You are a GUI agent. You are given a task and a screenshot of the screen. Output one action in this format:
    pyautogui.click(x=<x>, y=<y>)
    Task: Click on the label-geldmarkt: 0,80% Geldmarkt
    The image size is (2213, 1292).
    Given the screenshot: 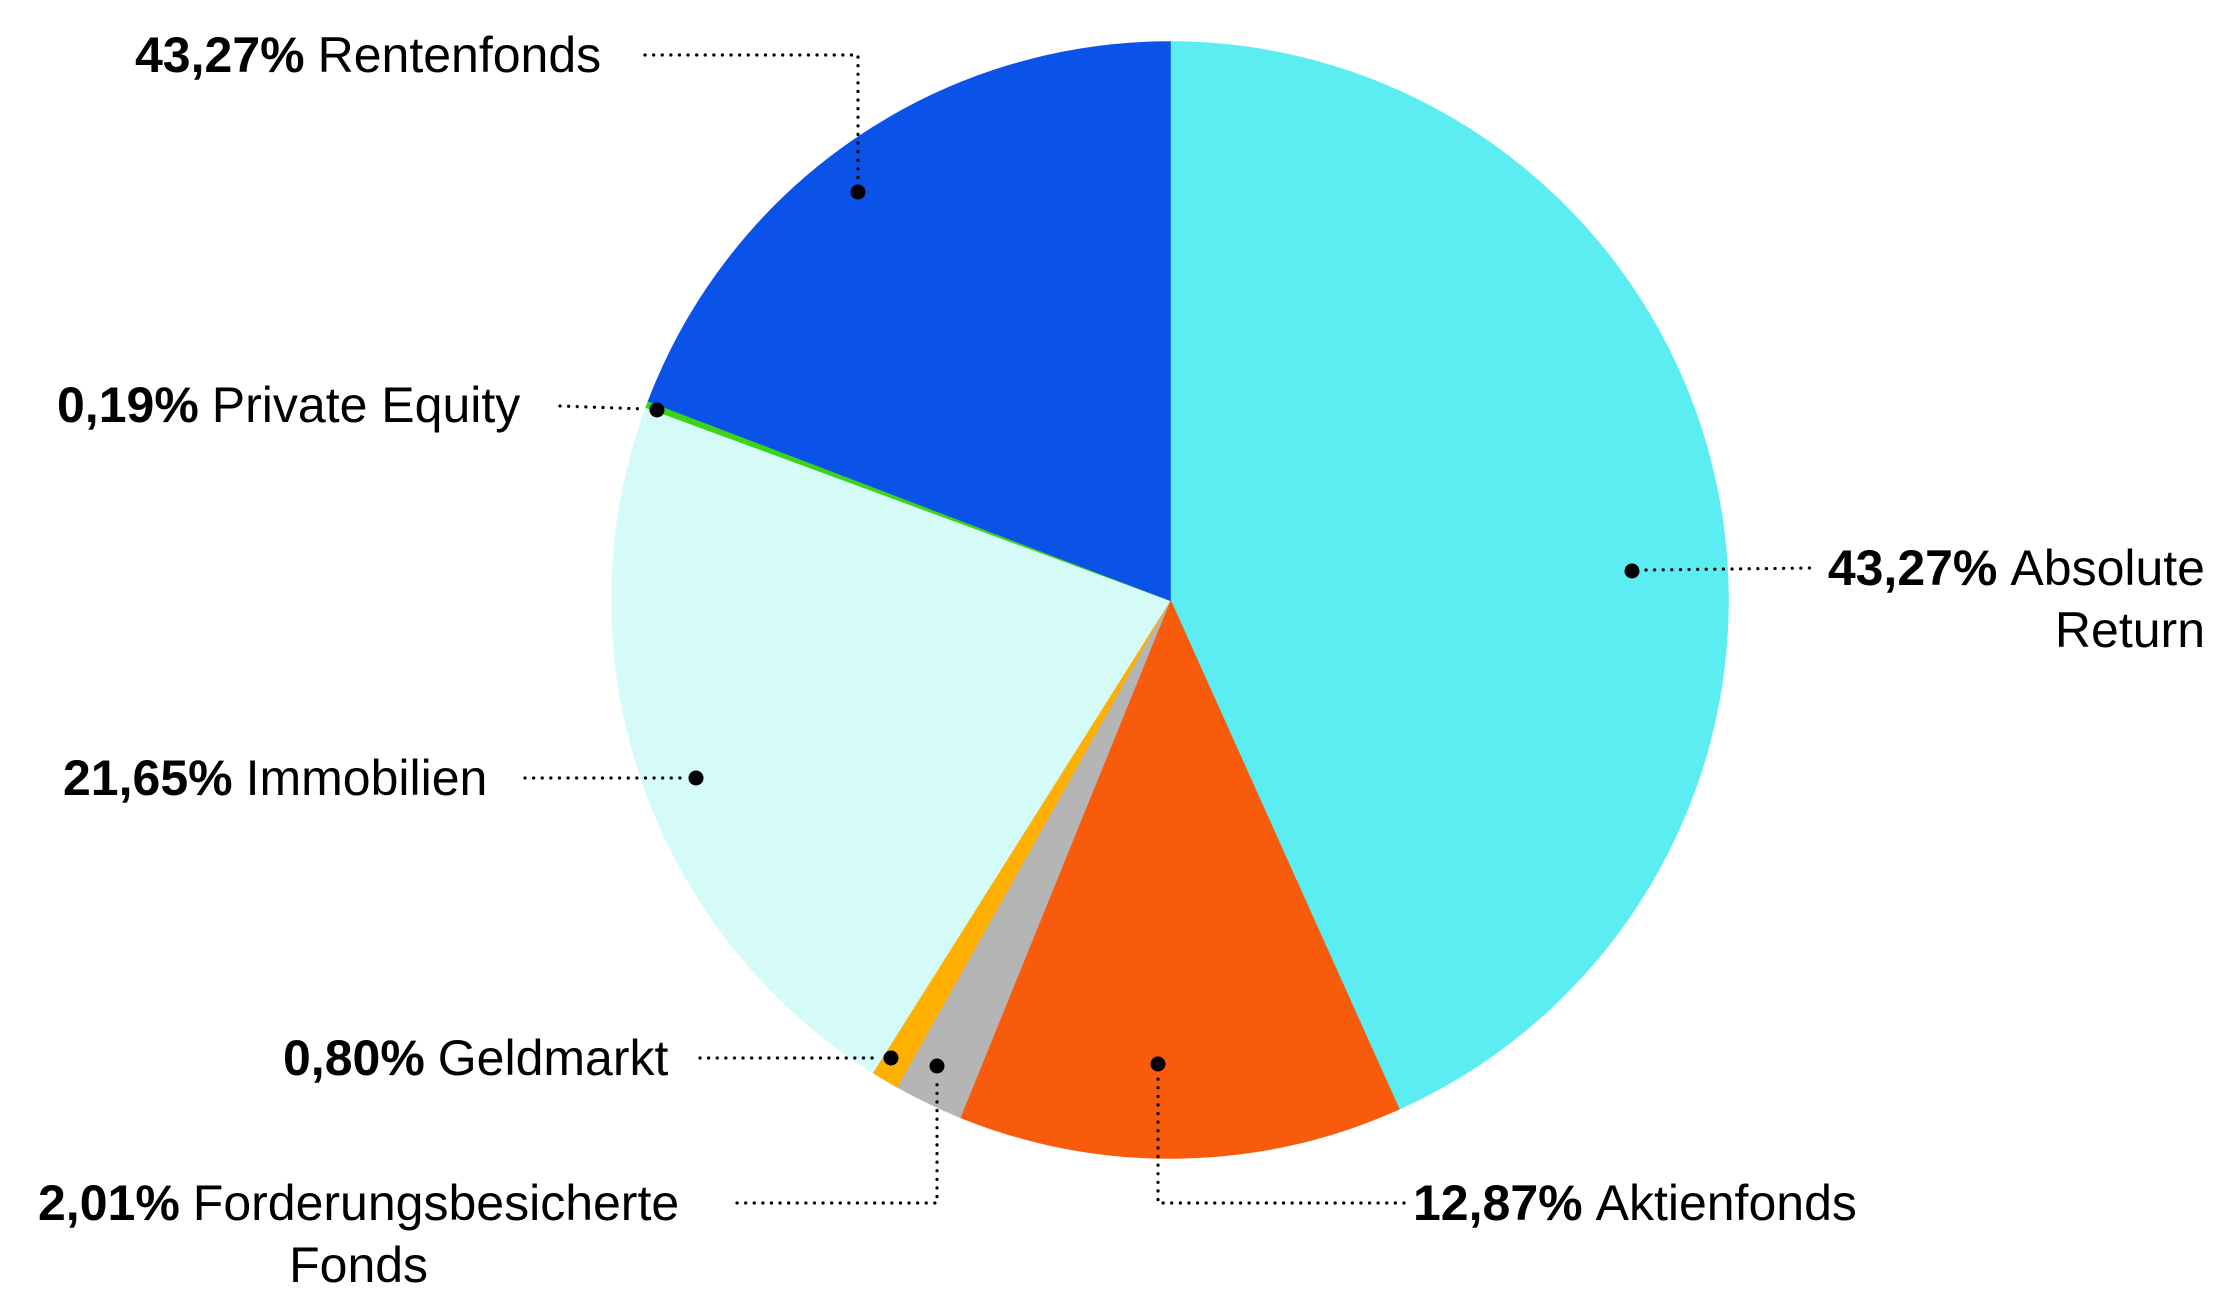 What is the action you would take?
    pyautogui.click(x=475, y=1058)
    